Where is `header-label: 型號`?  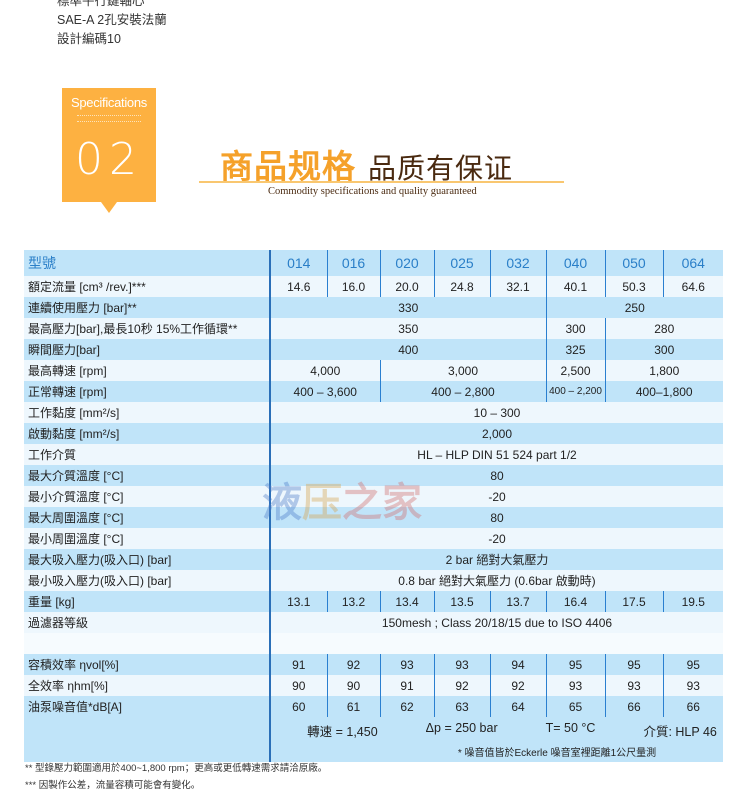 header-label: 型號 is located at coordinates (147, 263).